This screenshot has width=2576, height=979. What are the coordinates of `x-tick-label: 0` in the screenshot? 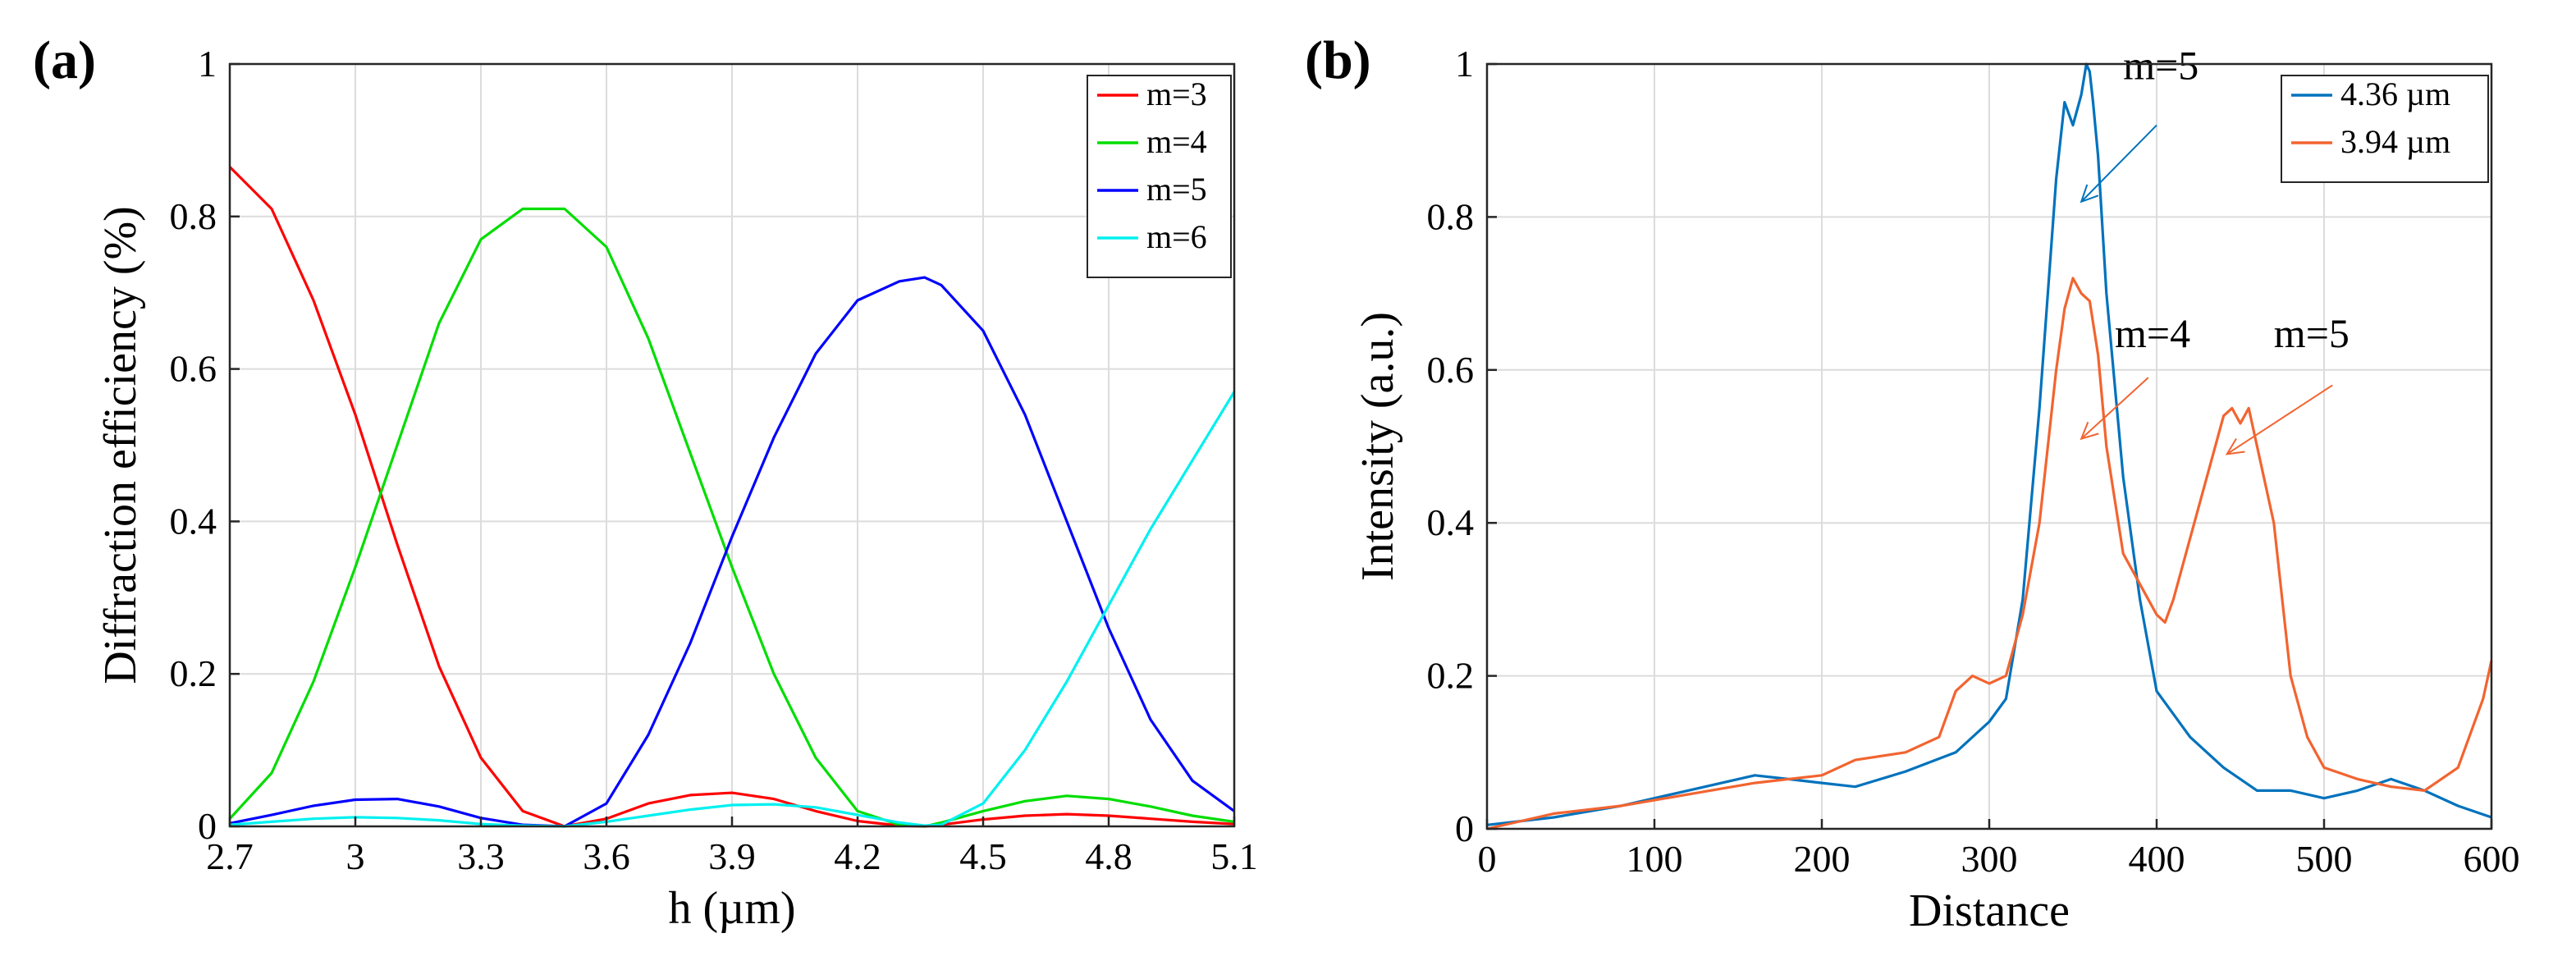 It's located at (1487, 859).